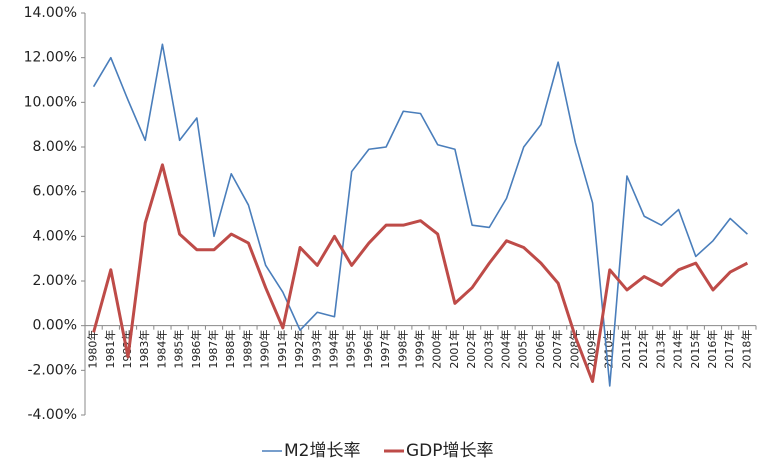 This screenshot has height=469, width=764. What do you see at coordinates (110, 349) in the screenshot?
I see `x-tick-label: 1981年` at bounding box center [110, 349].